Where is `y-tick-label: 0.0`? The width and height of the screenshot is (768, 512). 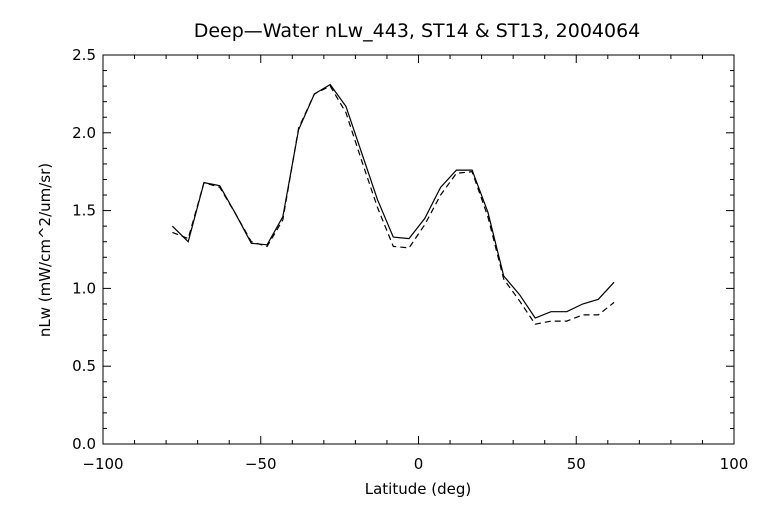
y-tick-label: 0.0 is located at coordinates (84, 444).